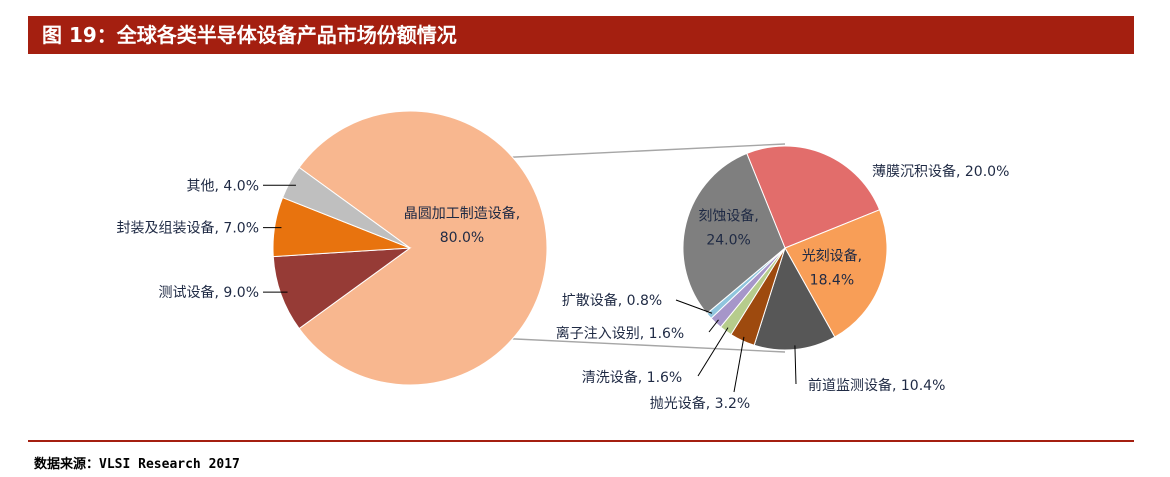 Image resolution: width=1170 pixels, height=477 pixels. What do you see at coordinates (620, 333) in the screenshot?
I see `detail-label-5: 离子注入设别, 1.6%` at bounding box center [620, 333].